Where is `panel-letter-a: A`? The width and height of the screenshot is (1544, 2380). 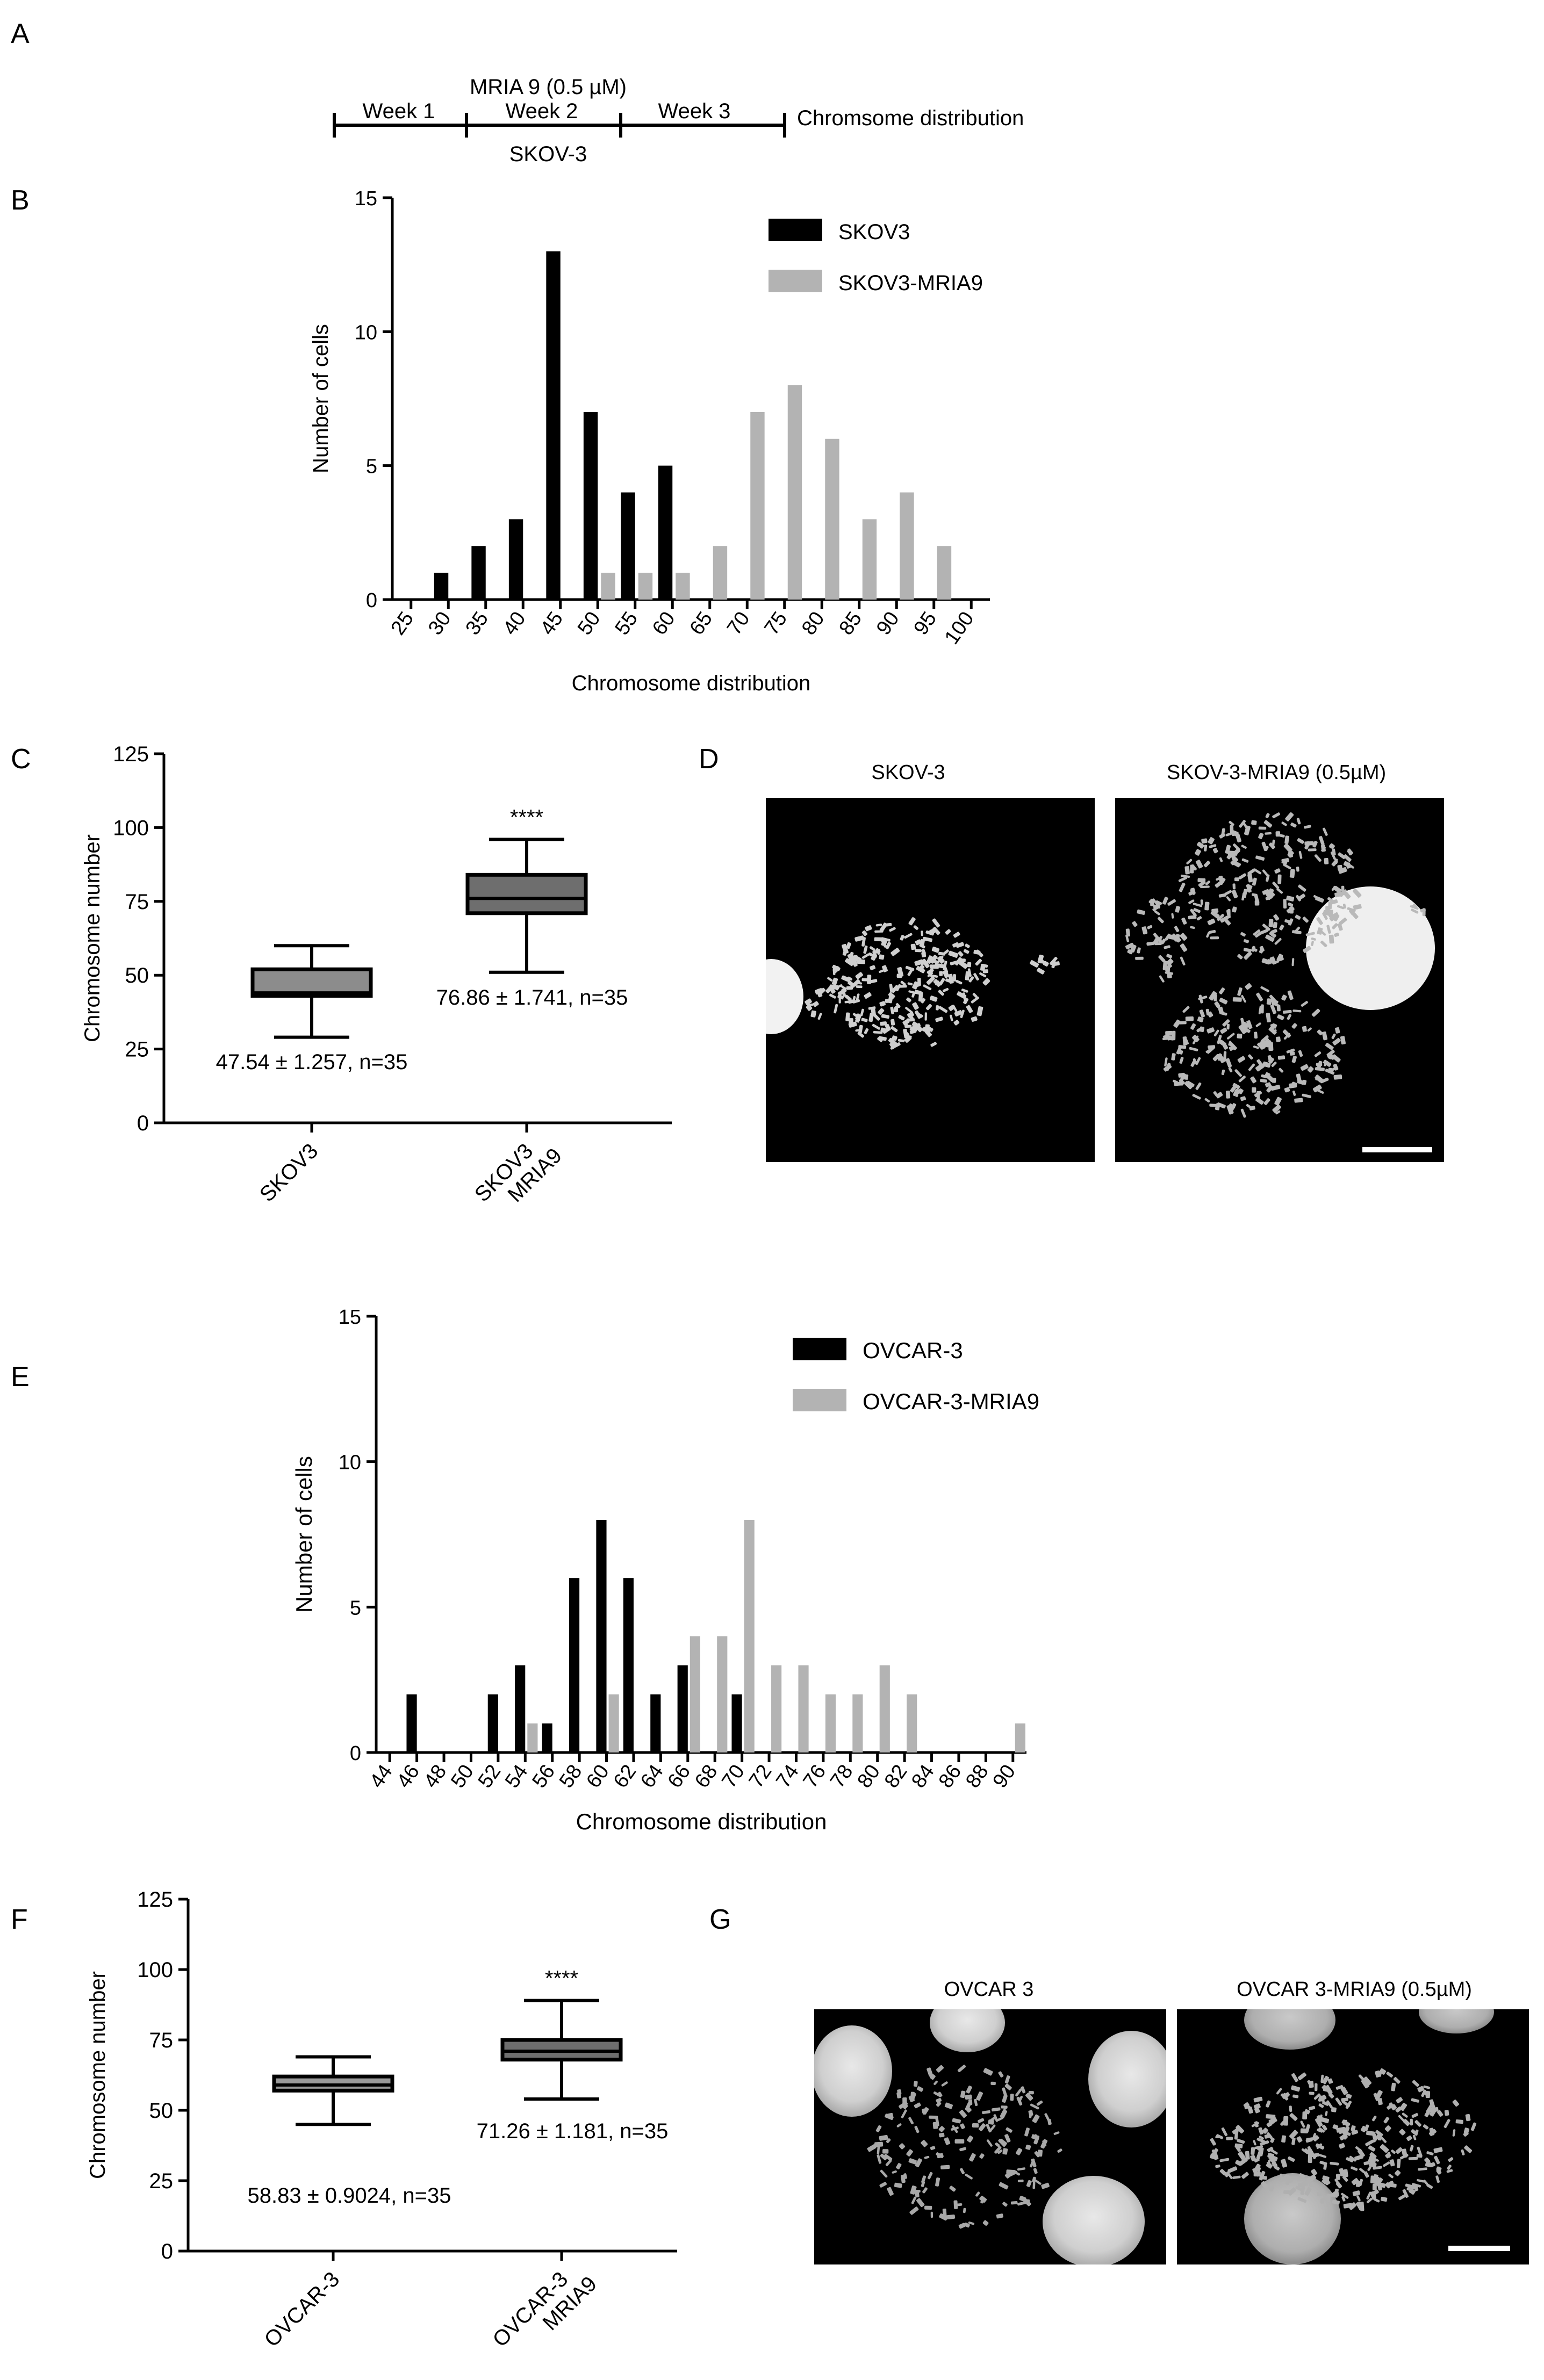 panel-letter-a: A is located at coordinates (20, 33).